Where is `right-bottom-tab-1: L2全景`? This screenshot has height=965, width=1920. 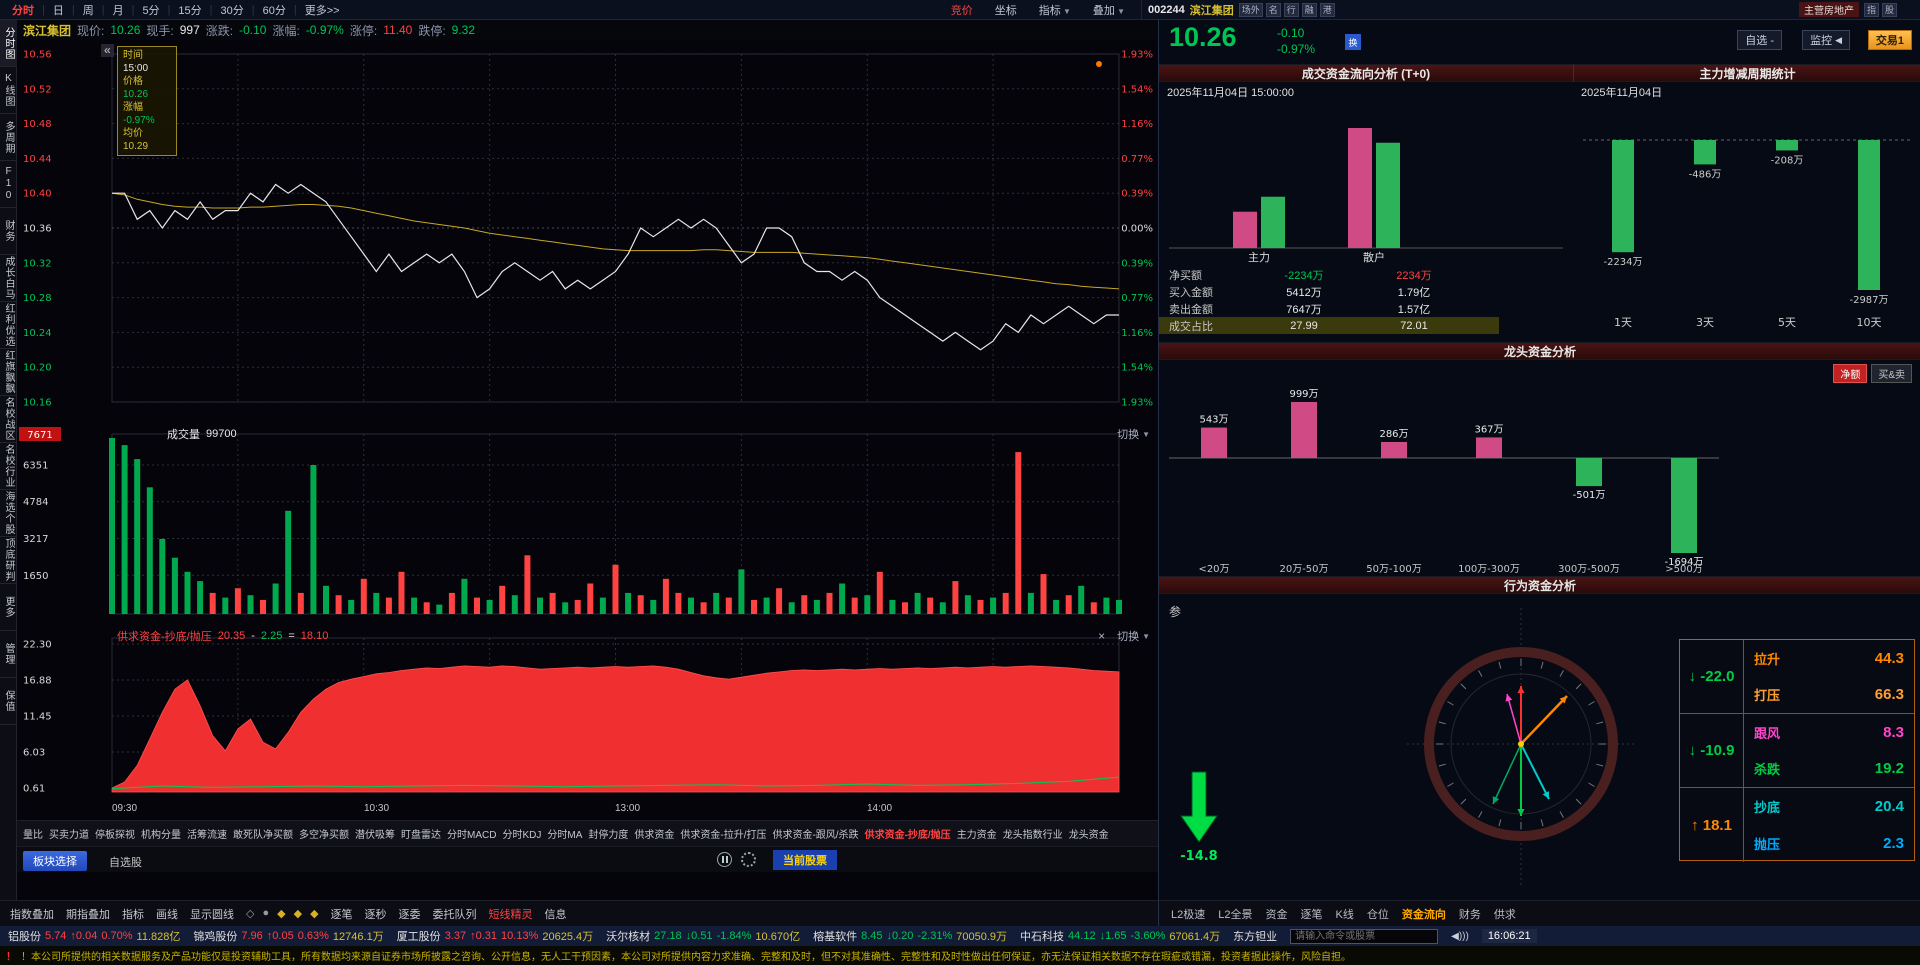 right-bottom-tab-1: L2全景 is located at coordinates (1235, 914).